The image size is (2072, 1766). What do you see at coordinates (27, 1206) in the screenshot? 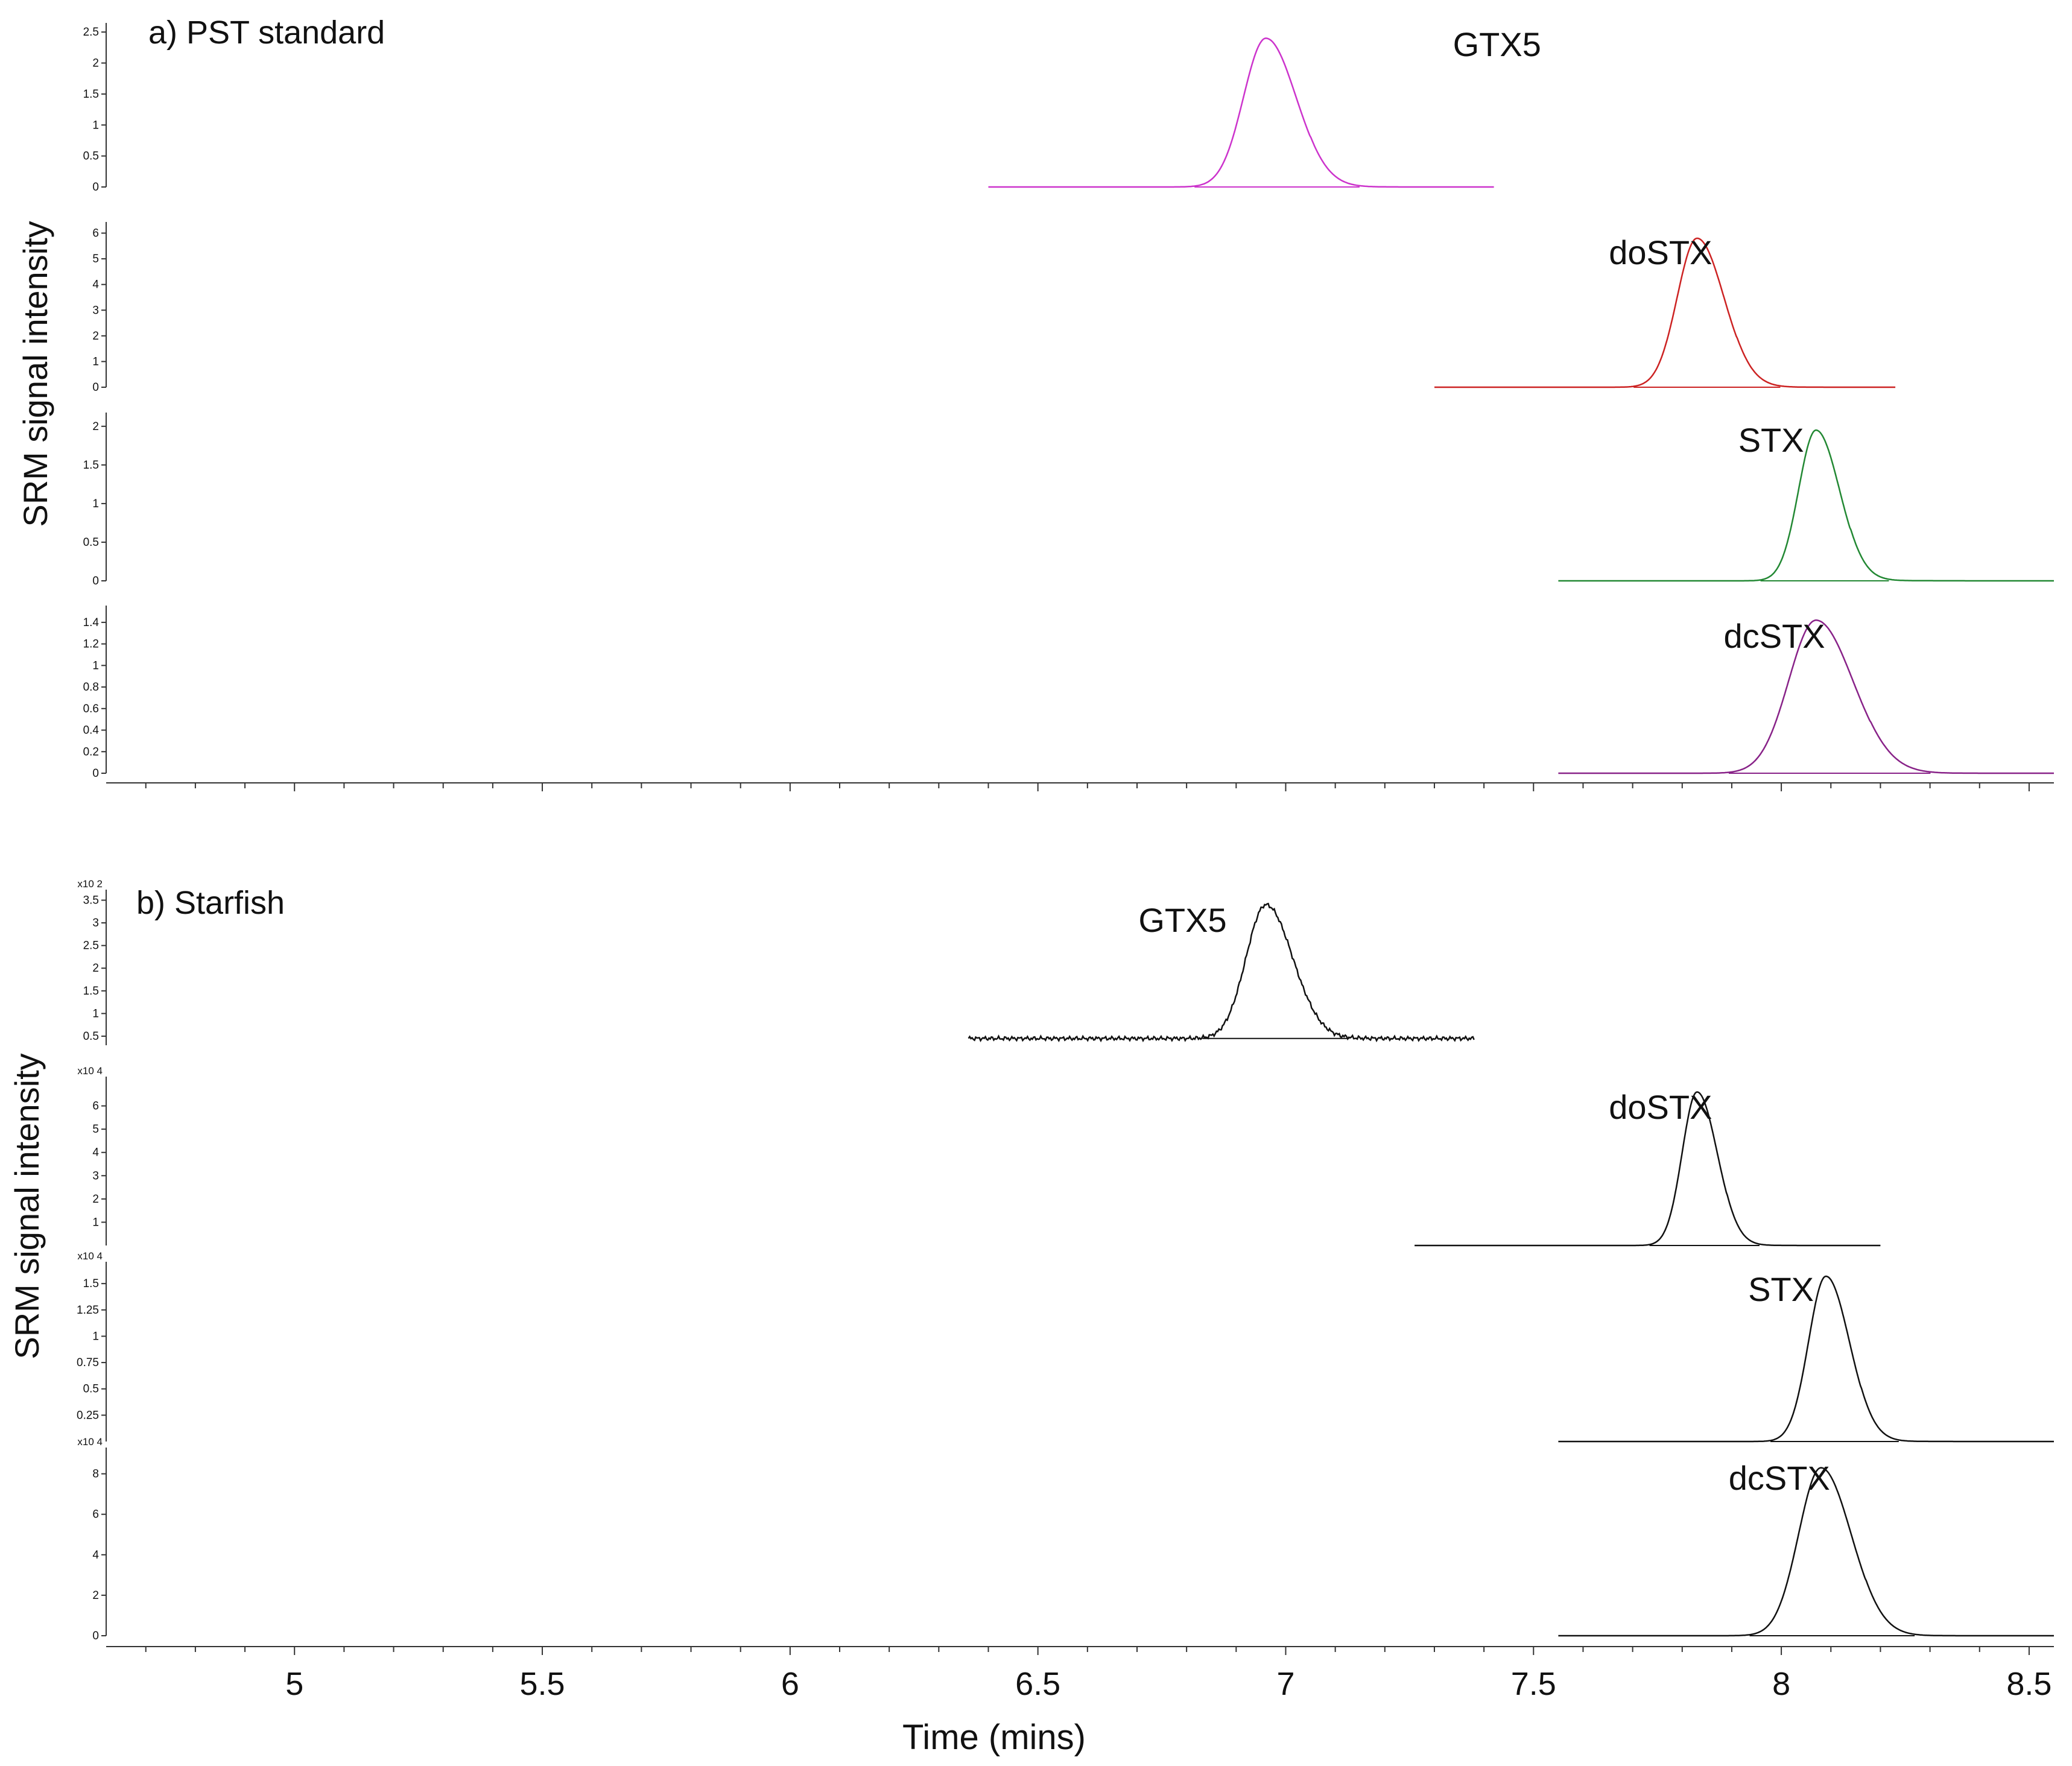
I see `panel-b-y-axis-label: SRM signal intensity` at bounding box center [27, 1206].